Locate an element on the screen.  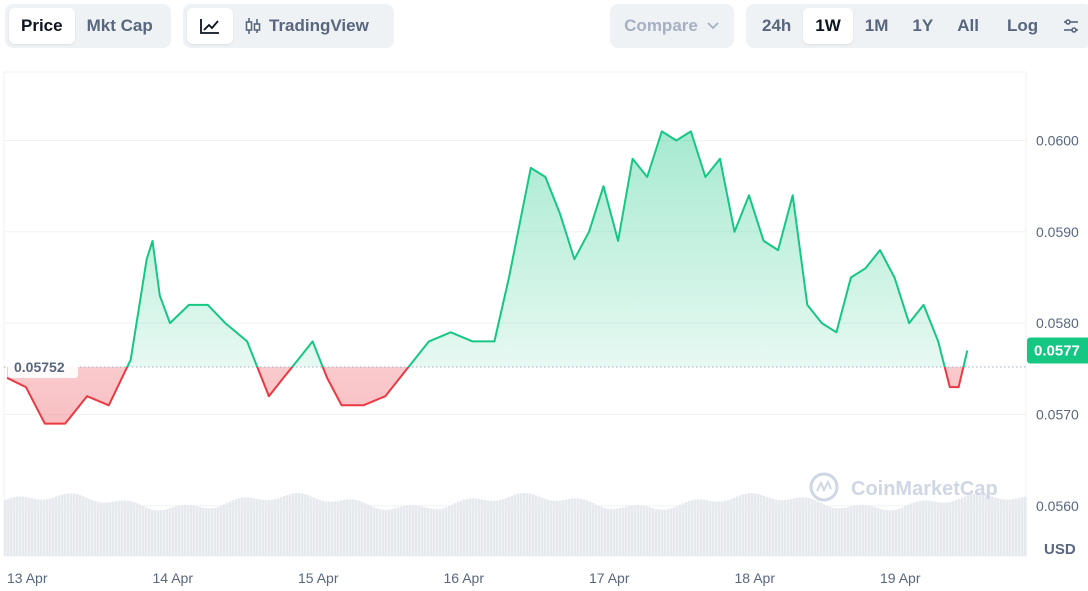
price-tab: Price is located at coordinates (42, 26).